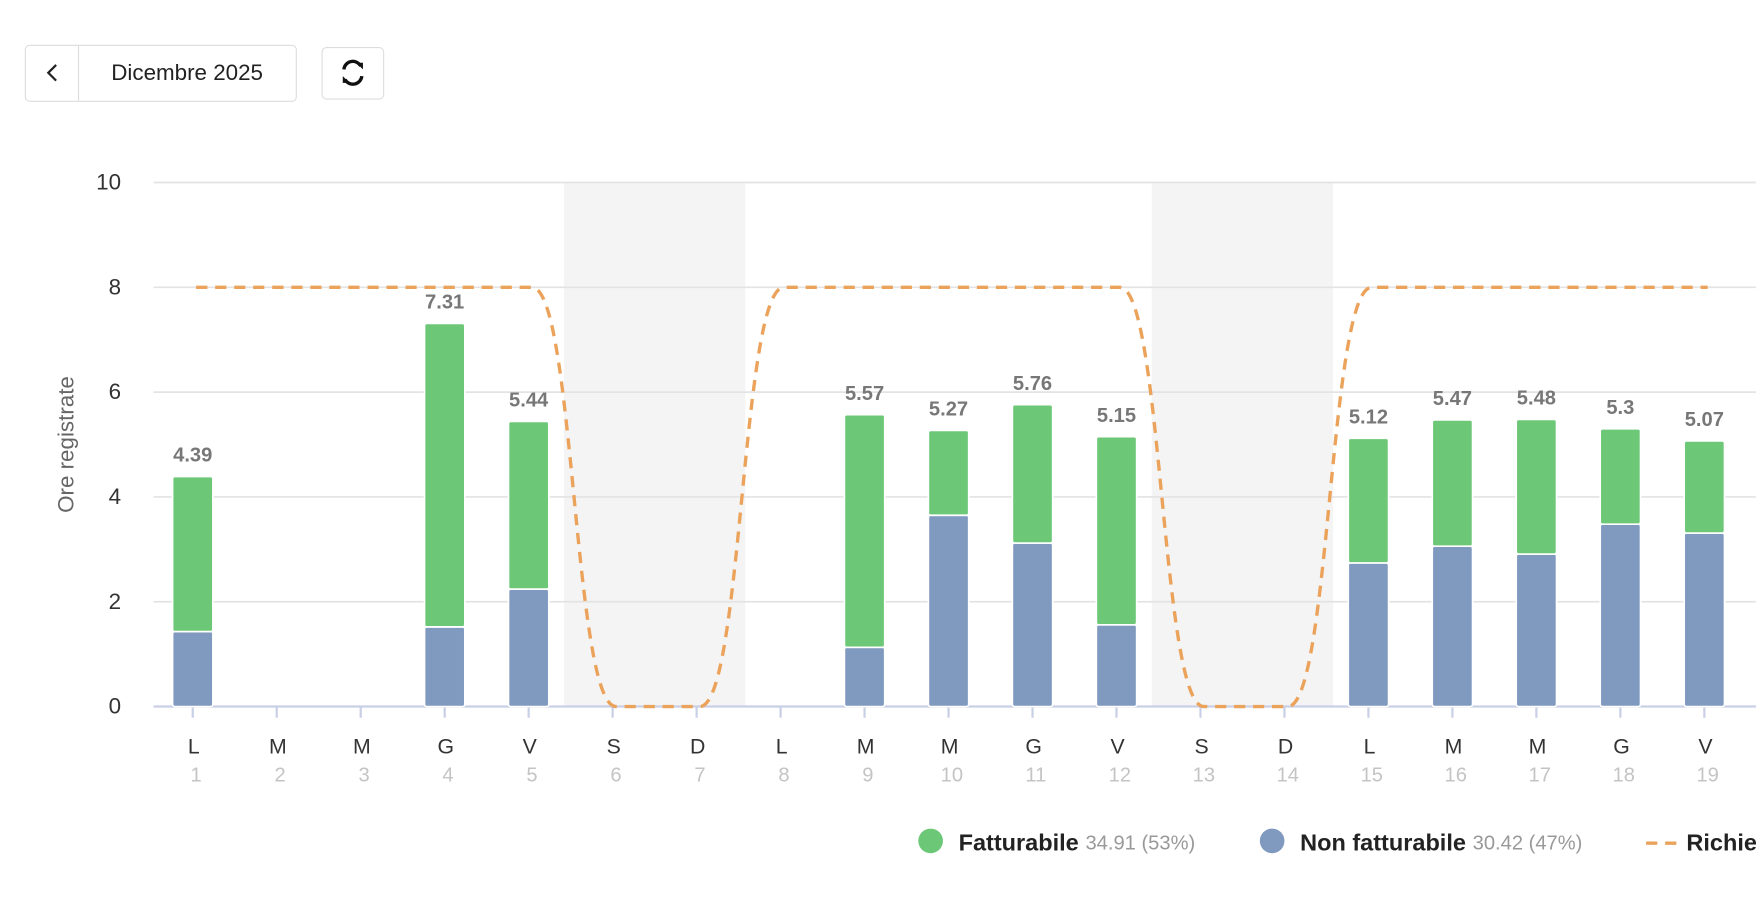 The image size is (1756, 898). What do you see at coordinates (1624, 775) in the screenshot?
I see `x-tick-sublabel: 18` at bounding box center [1624, 775].